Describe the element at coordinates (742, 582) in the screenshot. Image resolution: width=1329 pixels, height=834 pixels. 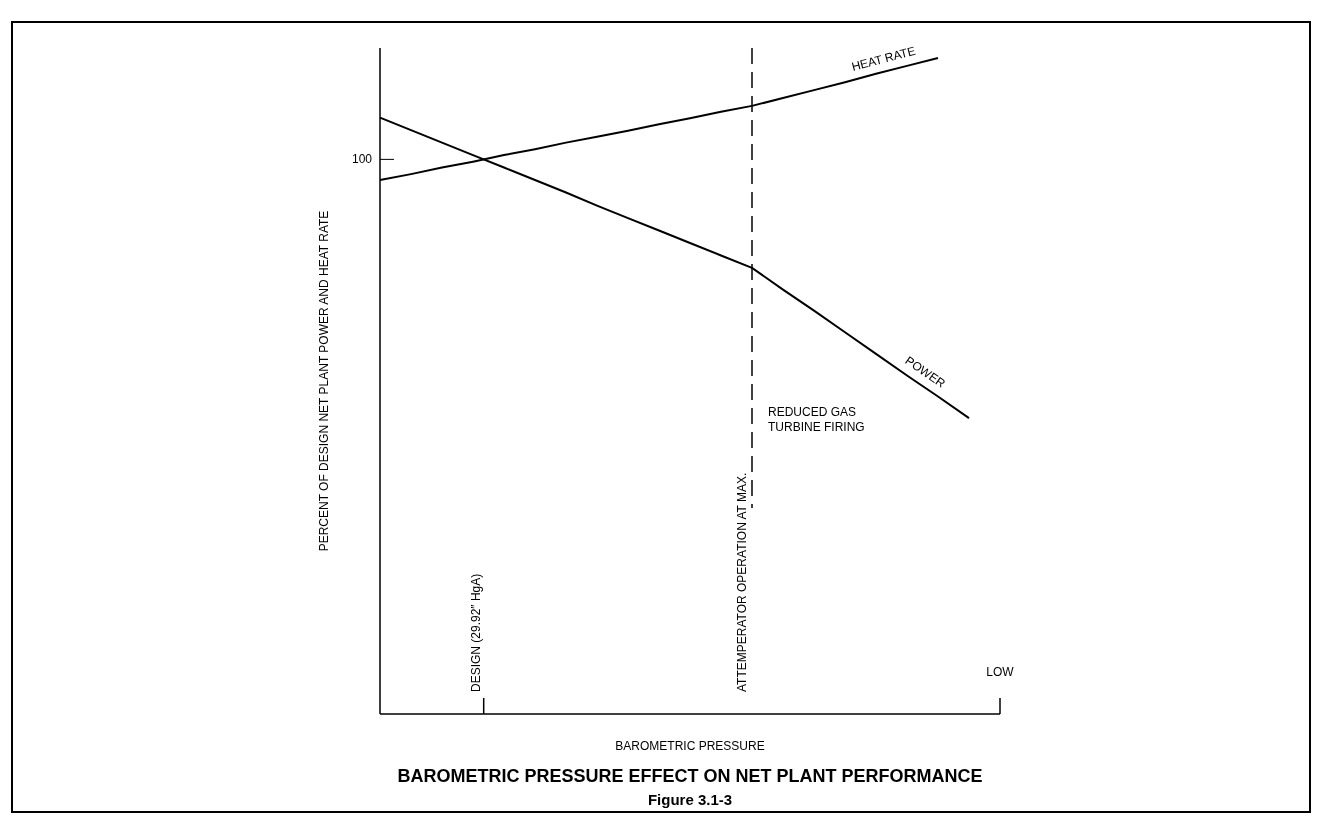
I see `annotation: ATTEMPERATOR OPERATION AT MAX.` at that location.